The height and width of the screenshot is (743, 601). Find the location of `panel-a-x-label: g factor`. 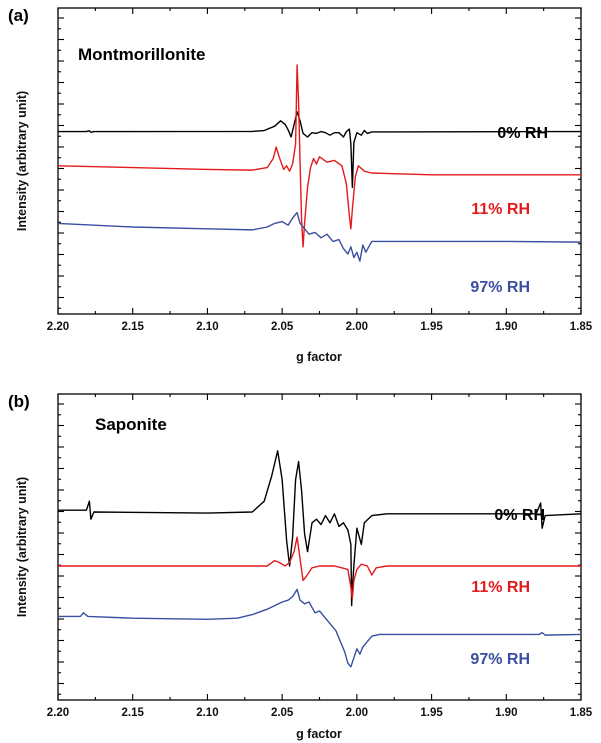

panel-a-x-label: g factor is located at coordinates (319, 357).